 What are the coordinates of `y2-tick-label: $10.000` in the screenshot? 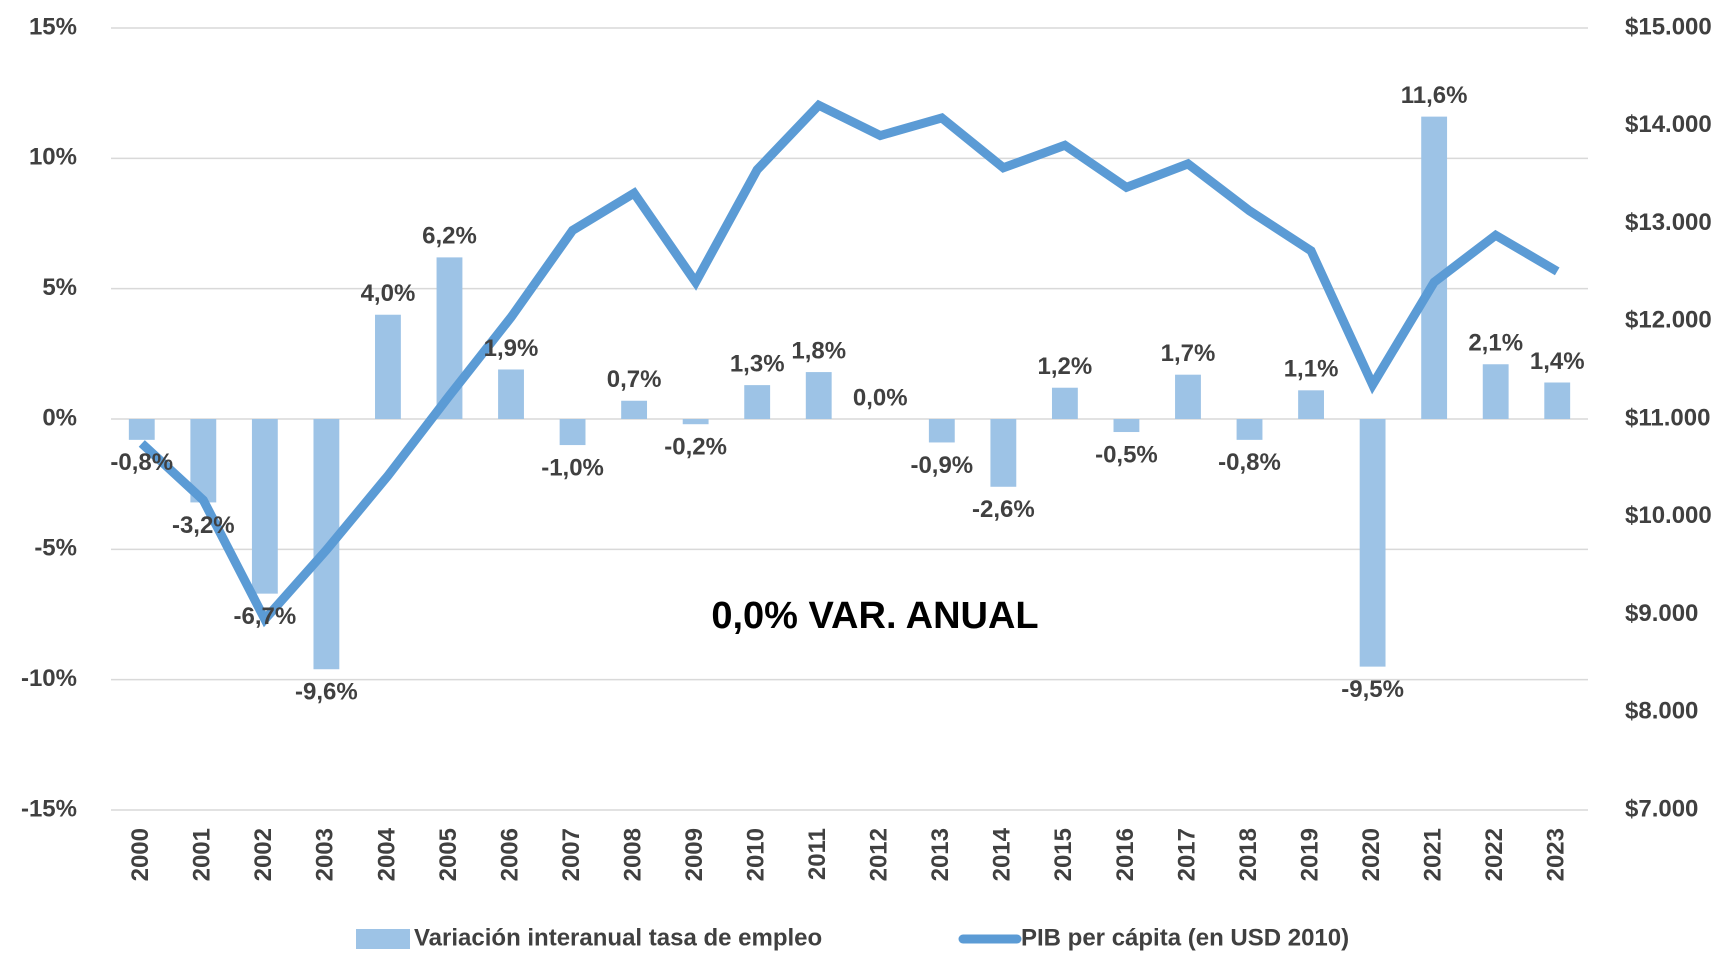 It's located at (1668, 515).